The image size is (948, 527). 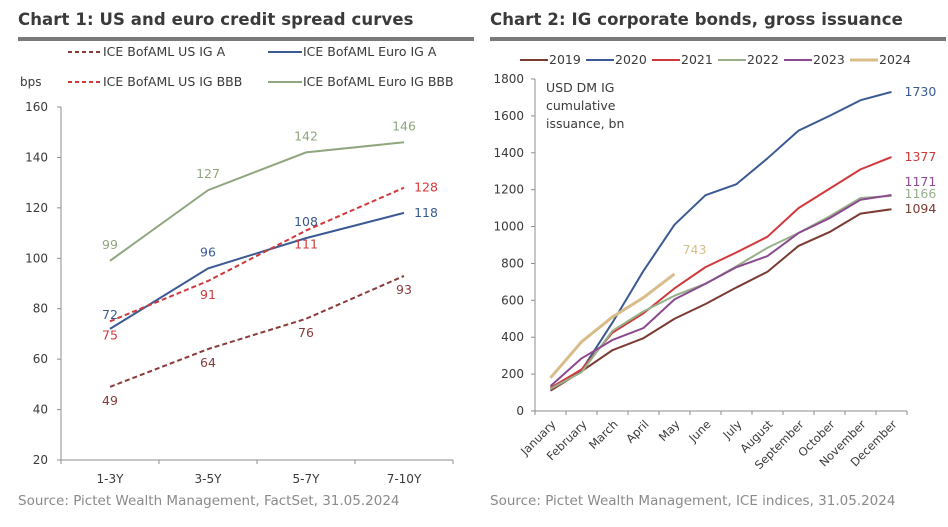 I want to click on x-tick-label: April, so click(x=637, y=431).